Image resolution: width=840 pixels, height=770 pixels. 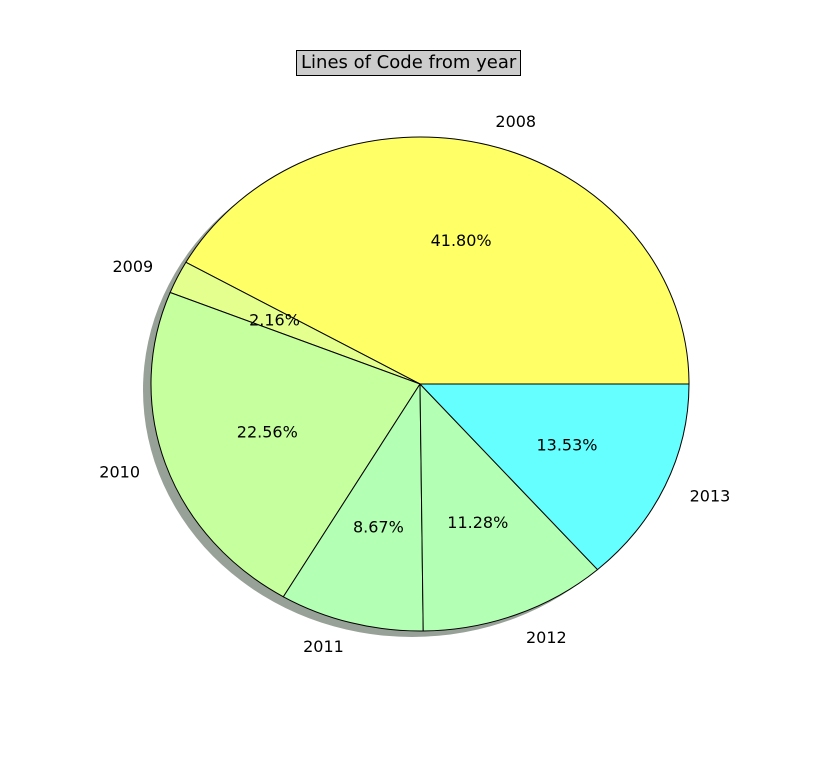 What do you see at coordinates (274, 319) in the screenshot?
I see `slice-percent-2009: 2.16%` at bounding box center [274, 319].